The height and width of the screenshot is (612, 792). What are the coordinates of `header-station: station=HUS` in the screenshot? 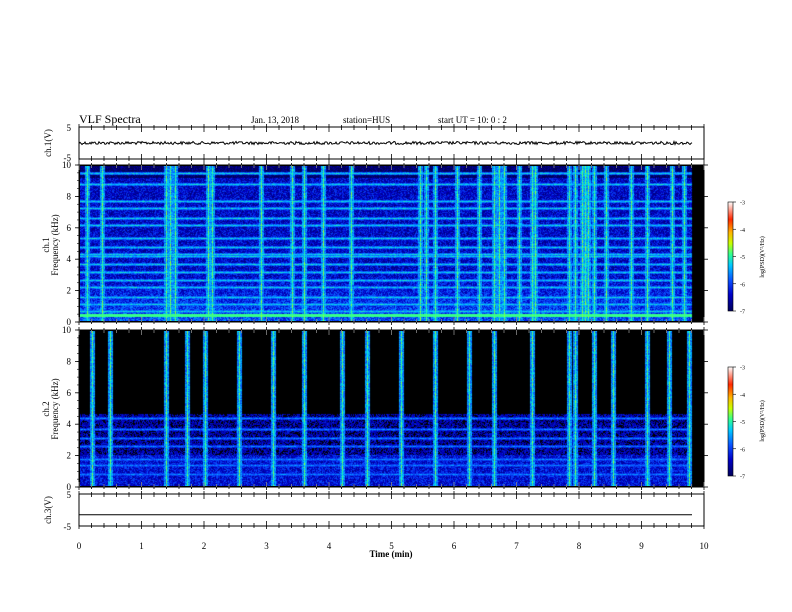 It's located at (366, 120).